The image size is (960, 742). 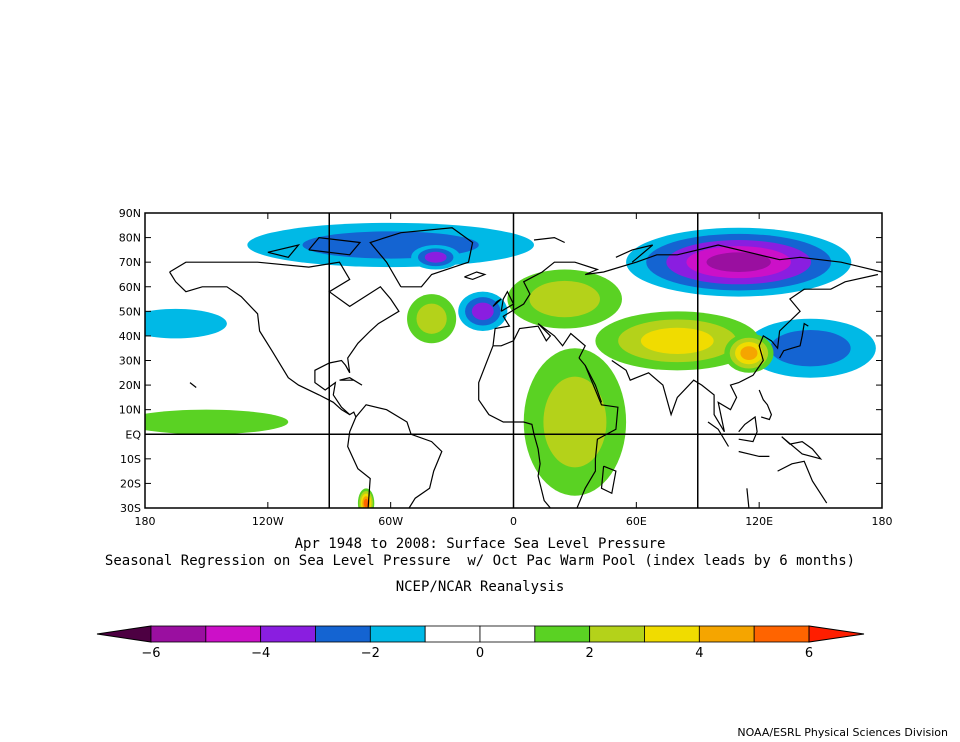 What do you see at coordinates (130, 385) in the screenshot?
I see `lat-label: 20N` at bounding box center [130, 385].